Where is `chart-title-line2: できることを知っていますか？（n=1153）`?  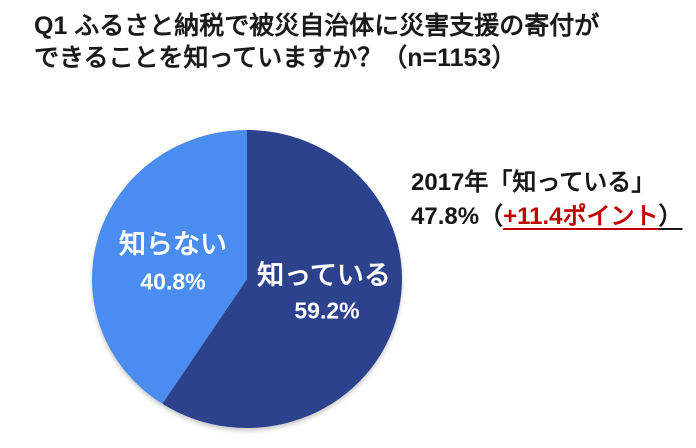 chart-title-line2: できることを知っていますか？（n=1153） is located at coordinates (275, 58).